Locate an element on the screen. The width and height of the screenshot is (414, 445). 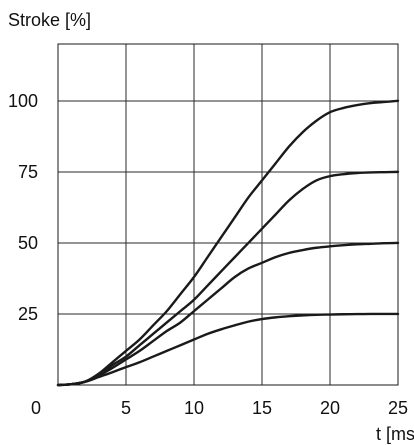
y-axis-label: Stroke [%] is located at coordinates (49, 20).